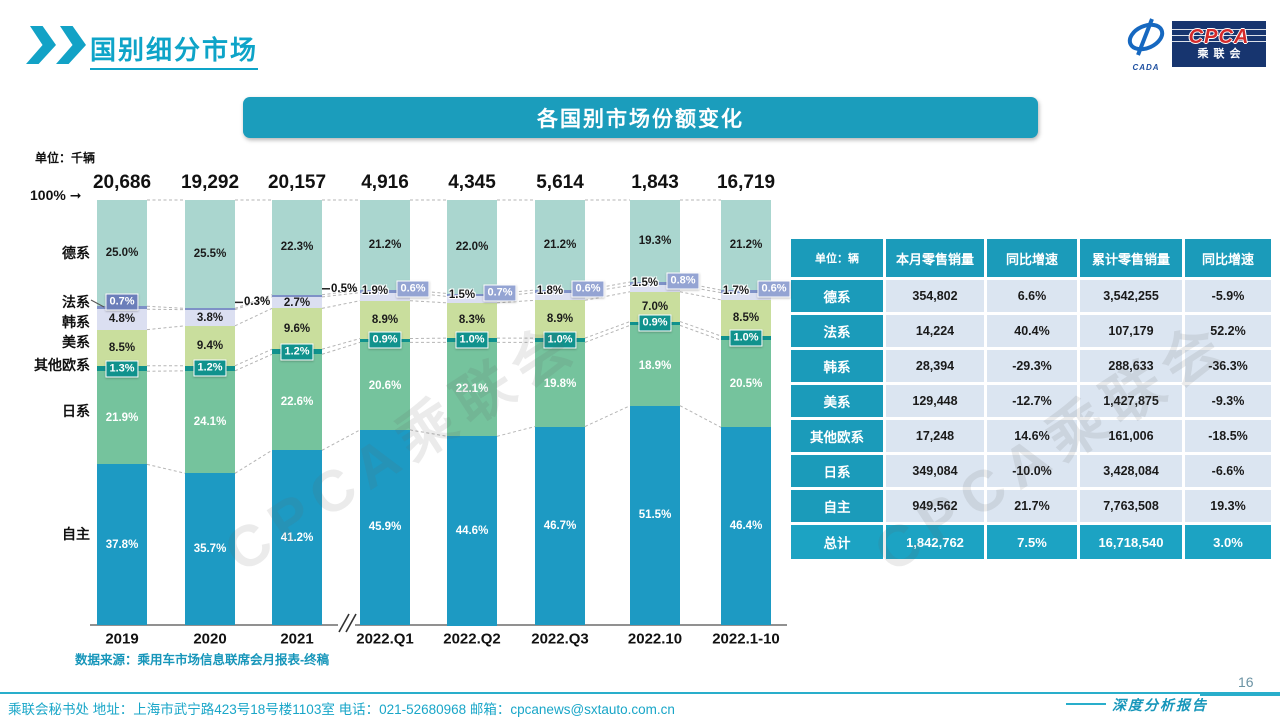  What do you see at coordinates (935, 258) in the screenshot?
I see `table-column-header: 本月零售销量` at bounding box center [935, 258].